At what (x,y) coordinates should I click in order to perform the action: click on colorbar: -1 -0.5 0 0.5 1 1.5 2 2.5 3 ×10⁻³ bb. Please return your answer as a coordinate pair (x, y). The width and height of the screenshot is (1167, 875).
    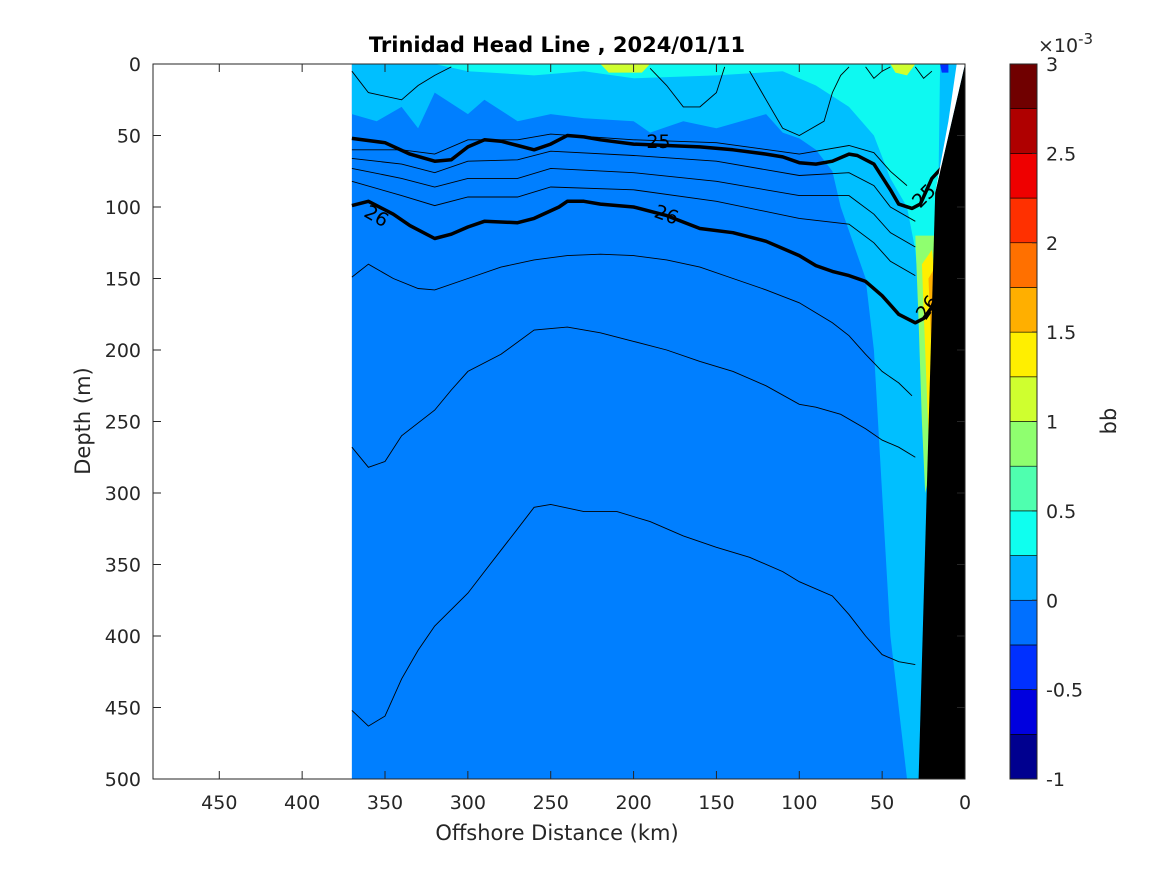
    Looking at the image, I should click on (1065, 410).